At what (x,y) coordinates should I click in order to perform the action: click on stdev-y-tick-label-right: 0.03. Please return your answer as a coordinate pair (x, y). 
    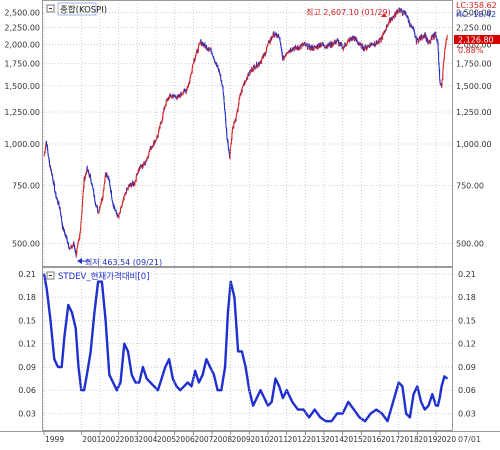
    Looking at the image, I should click on (467, 413).